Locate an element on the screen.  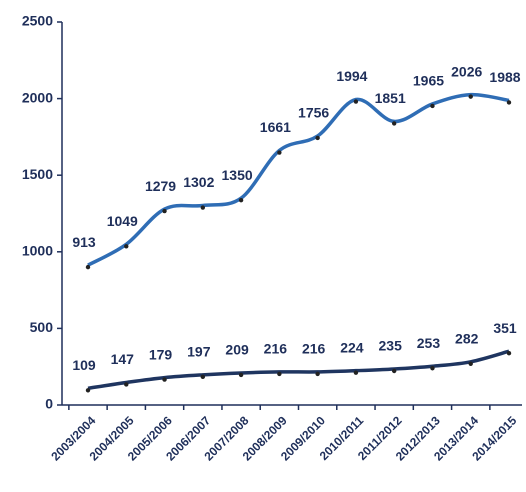
data-label: 1988 is located at coordinates (504, 77).